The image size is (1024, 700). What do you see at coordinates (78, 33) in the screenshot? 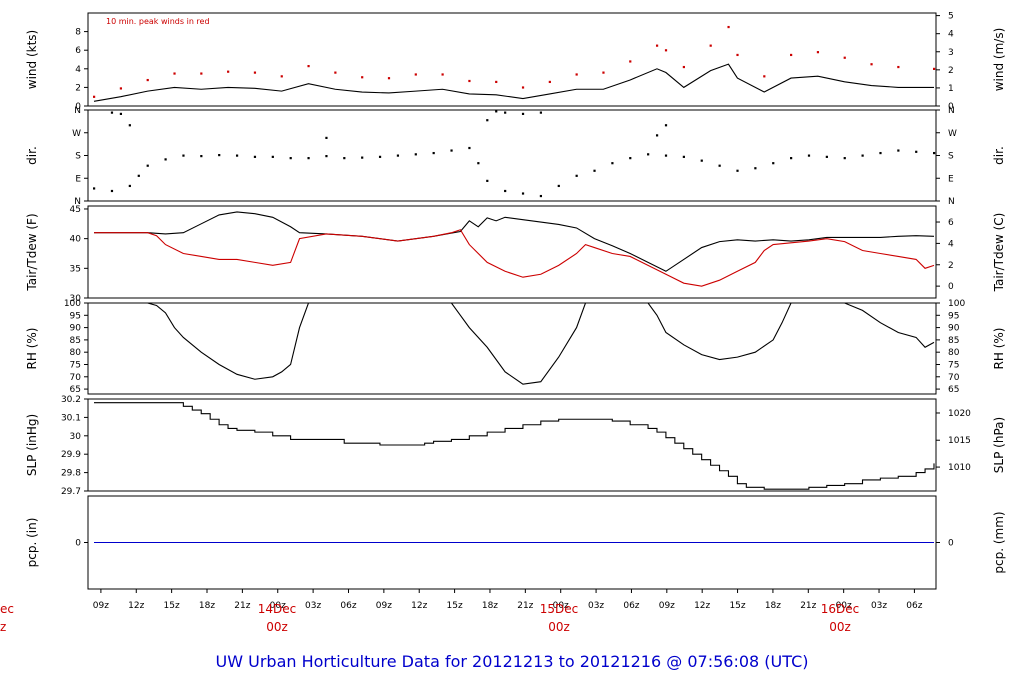
I see `ytick-left-label: 8` at bounding box center [78, 33].